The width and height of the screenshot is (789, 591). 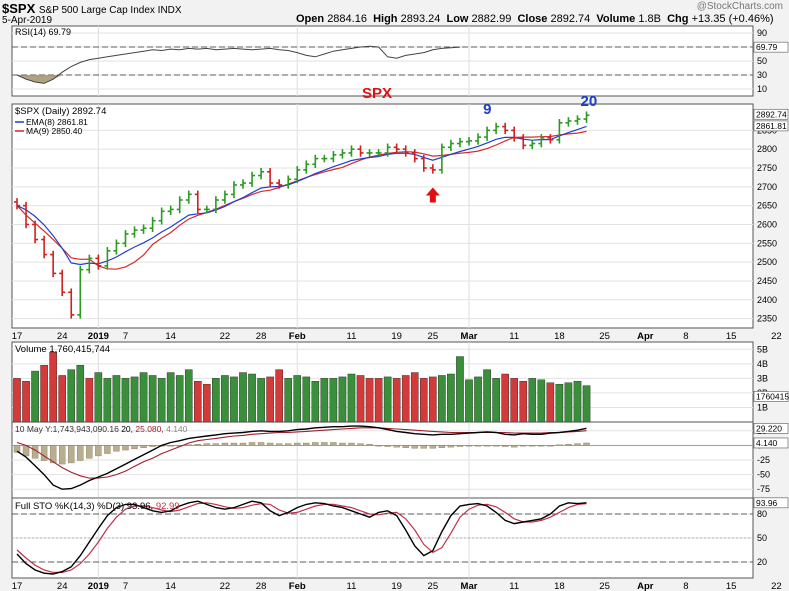 What do you see at coordinates (169, 10) in the screenshot?
I see `exchange-label: INDX` at bounding box center [169, 10].